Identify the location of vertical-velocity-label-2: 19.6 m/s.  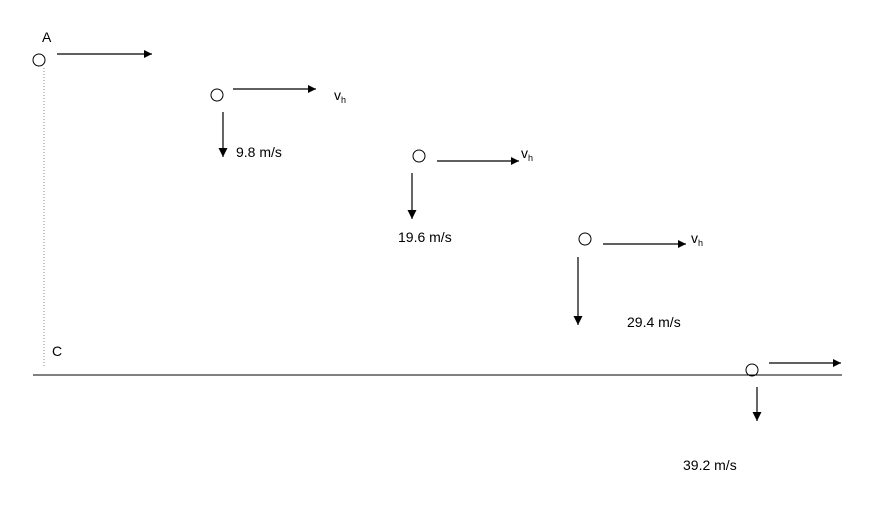
(425, 237).